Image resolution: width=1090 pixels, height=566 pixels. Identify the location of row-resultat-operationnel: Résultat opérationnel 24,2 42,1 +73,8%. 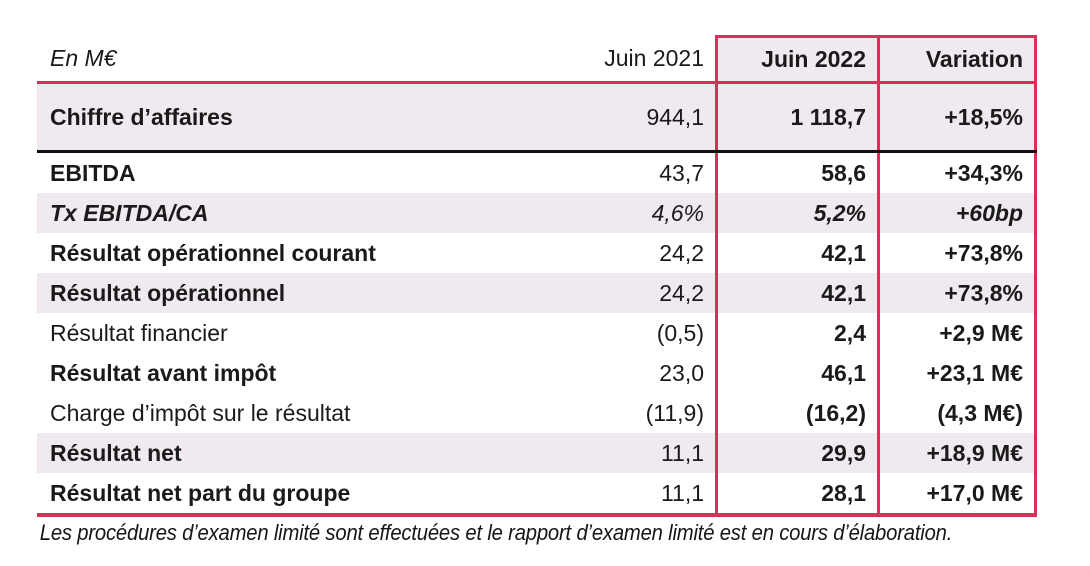
(537, 293).